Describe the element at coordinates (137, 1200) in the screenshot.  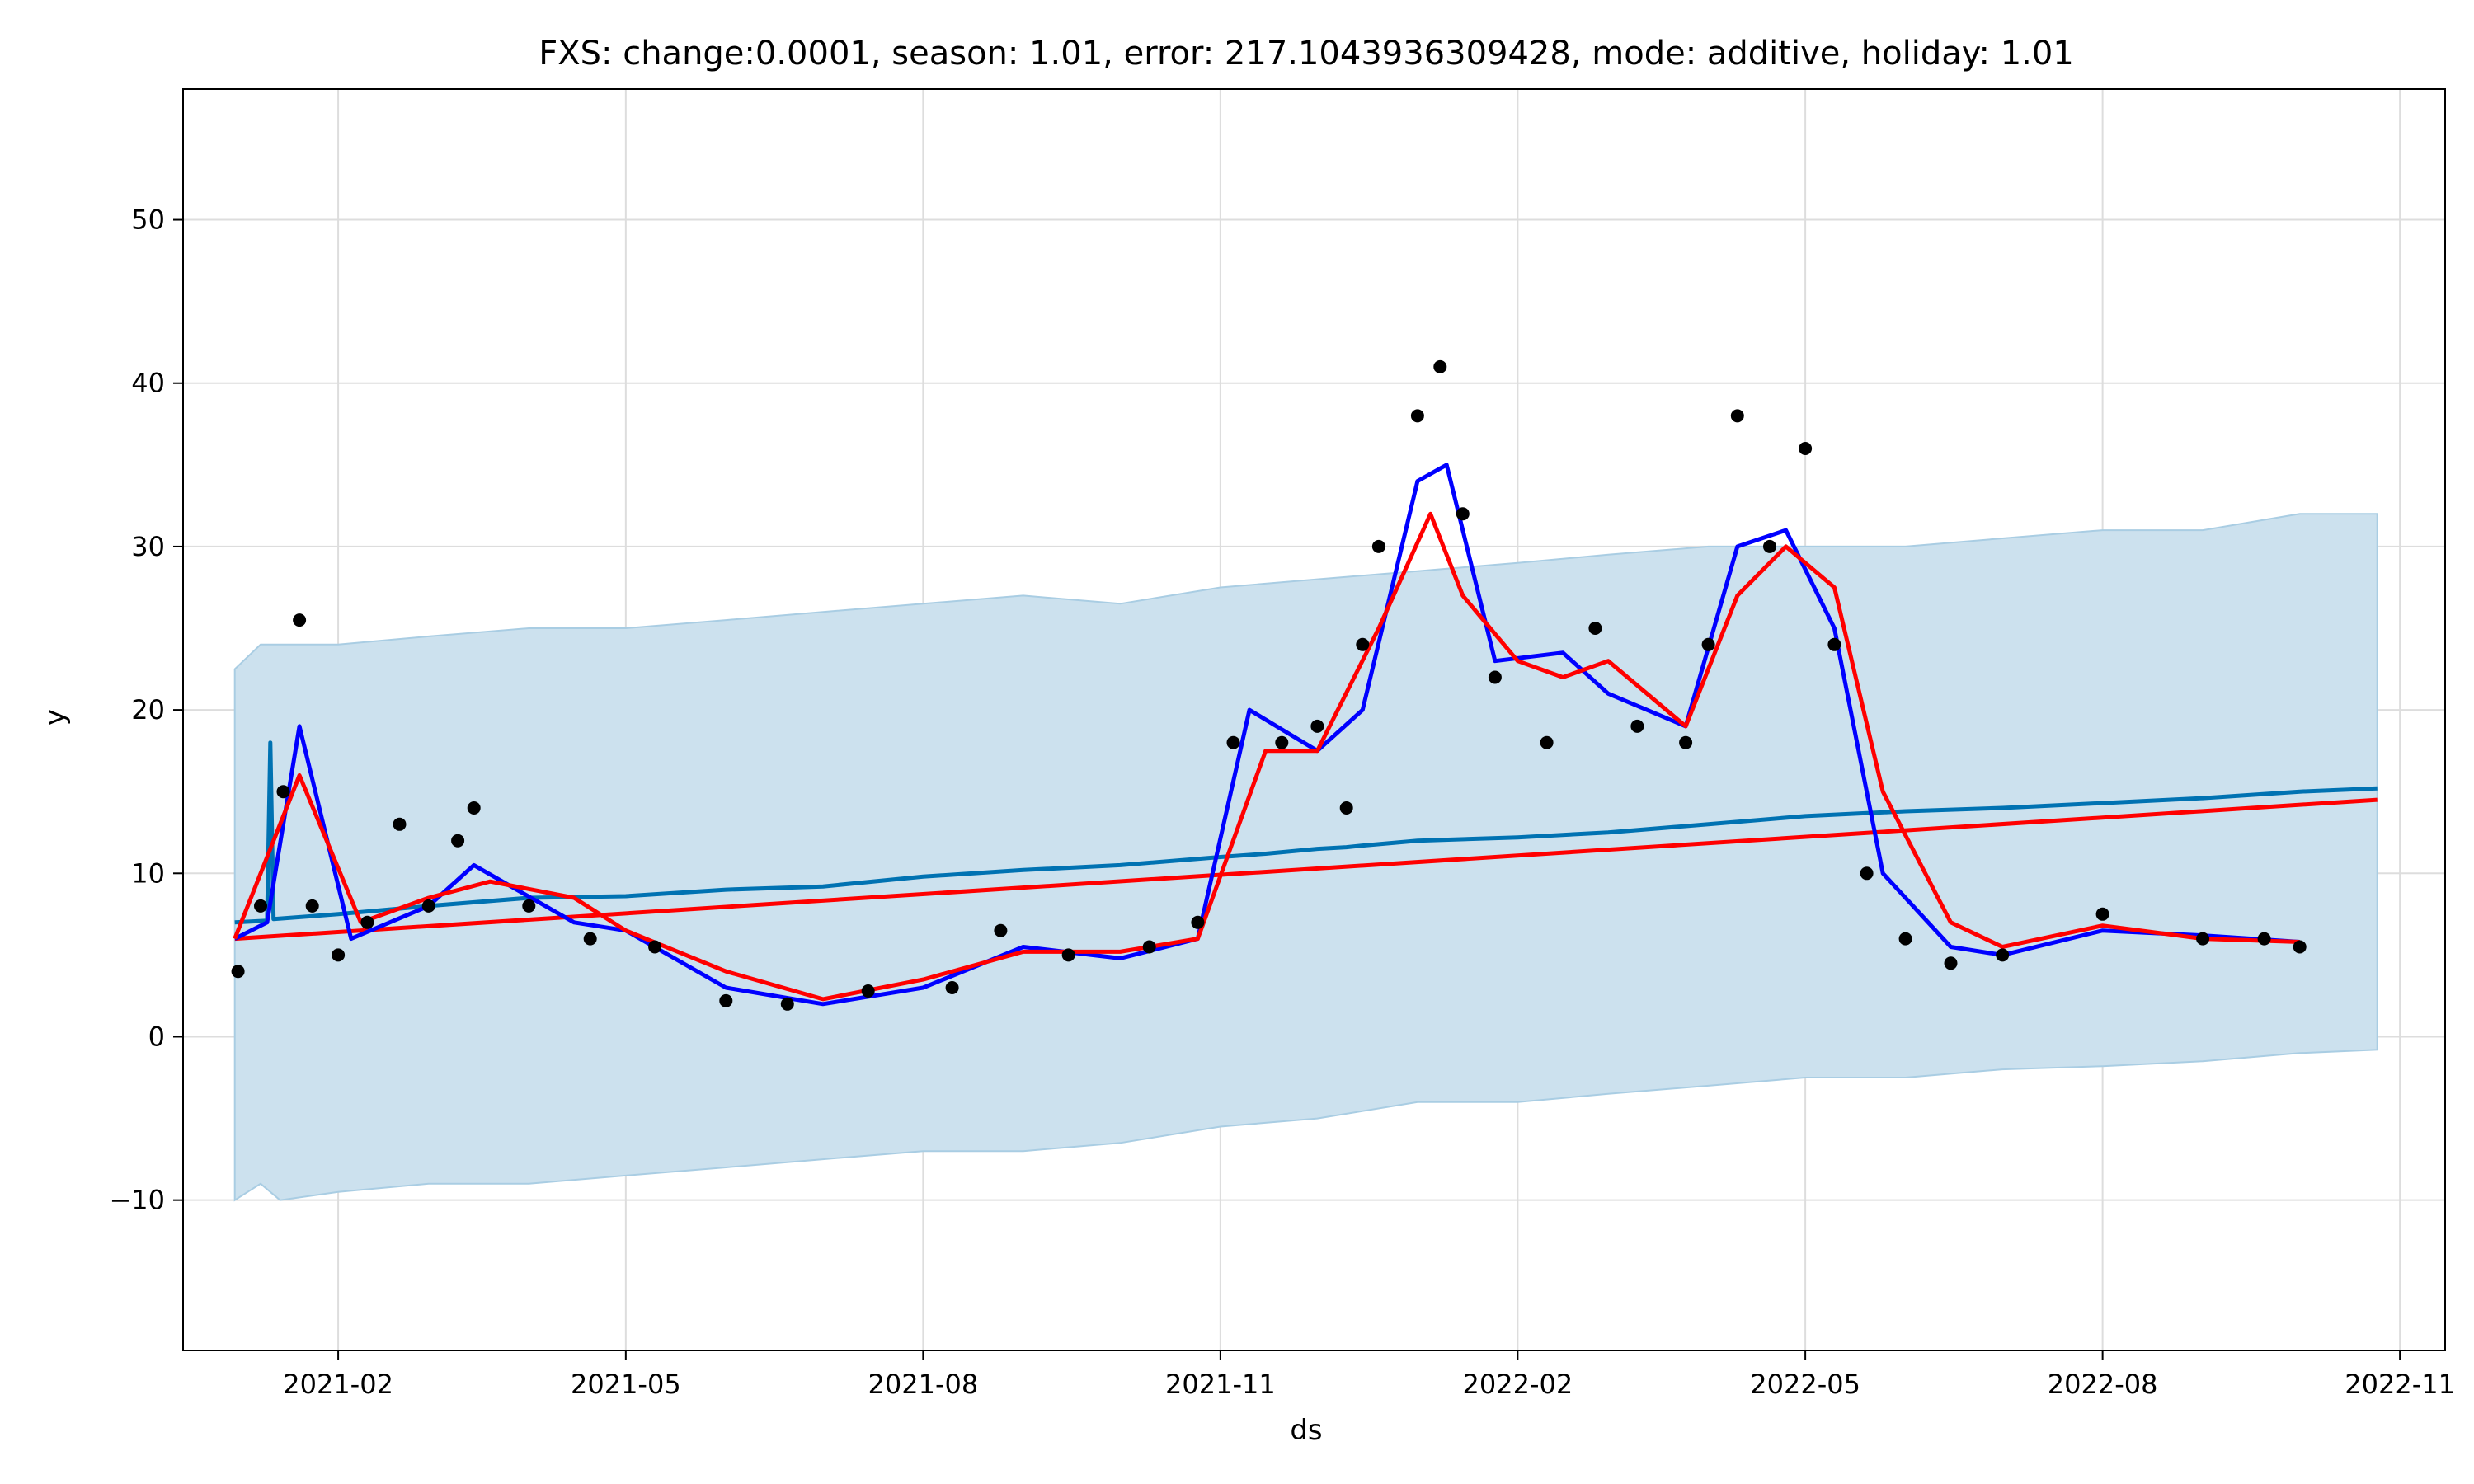
I see `y-tick-label: −10` at that location.